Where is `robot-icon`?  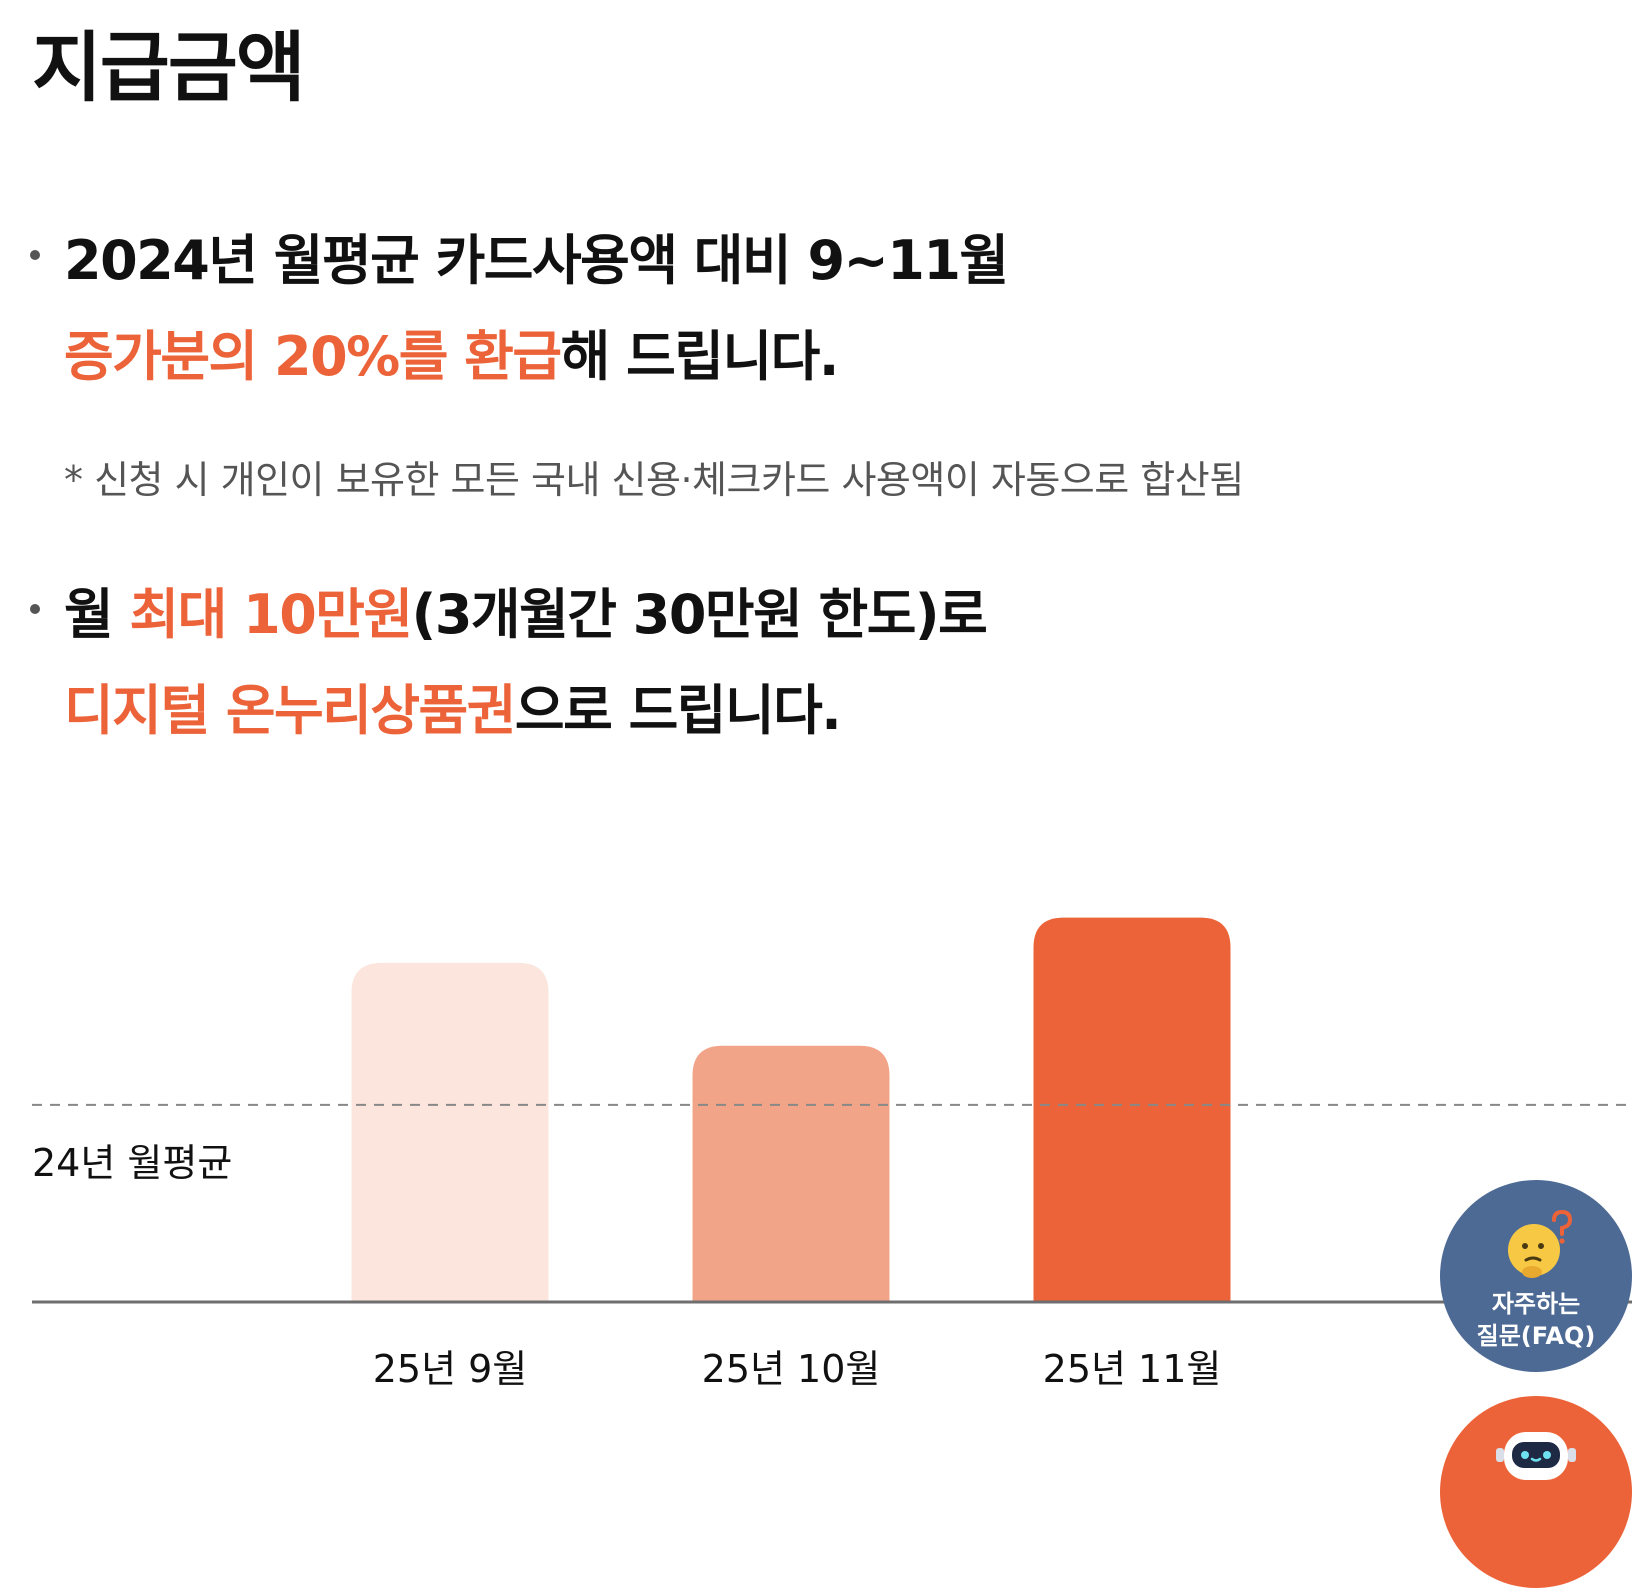
robot-icon is located at coordinates (1536, 1456).